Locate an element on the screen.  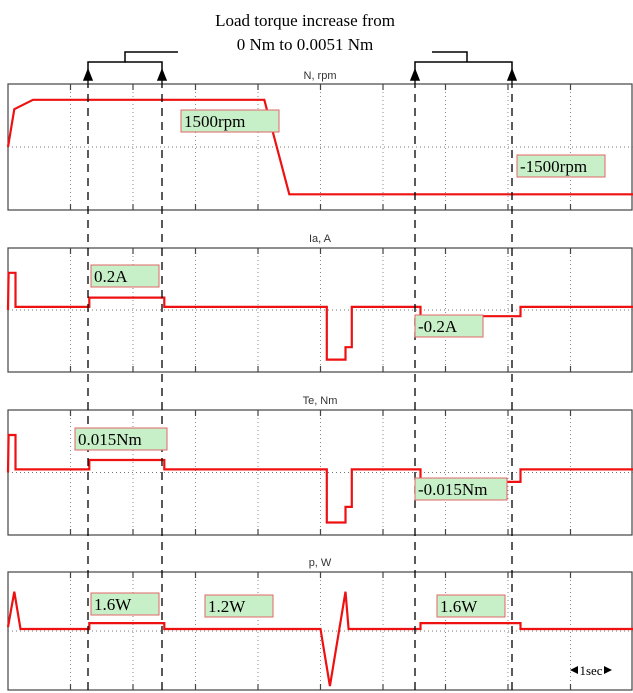
panel-title: Te, Nm is located at coordinates (320, 401).